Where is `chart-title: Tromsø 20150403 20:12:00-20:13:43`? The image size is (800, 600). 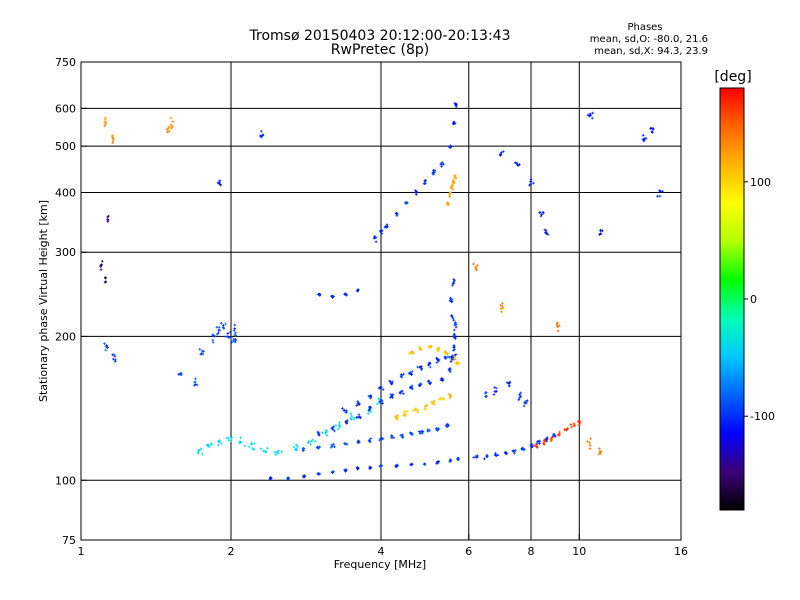
chart-title: Tromsø 20150403 20:12:00-20:13:43 is located at coordinates (380, 36).